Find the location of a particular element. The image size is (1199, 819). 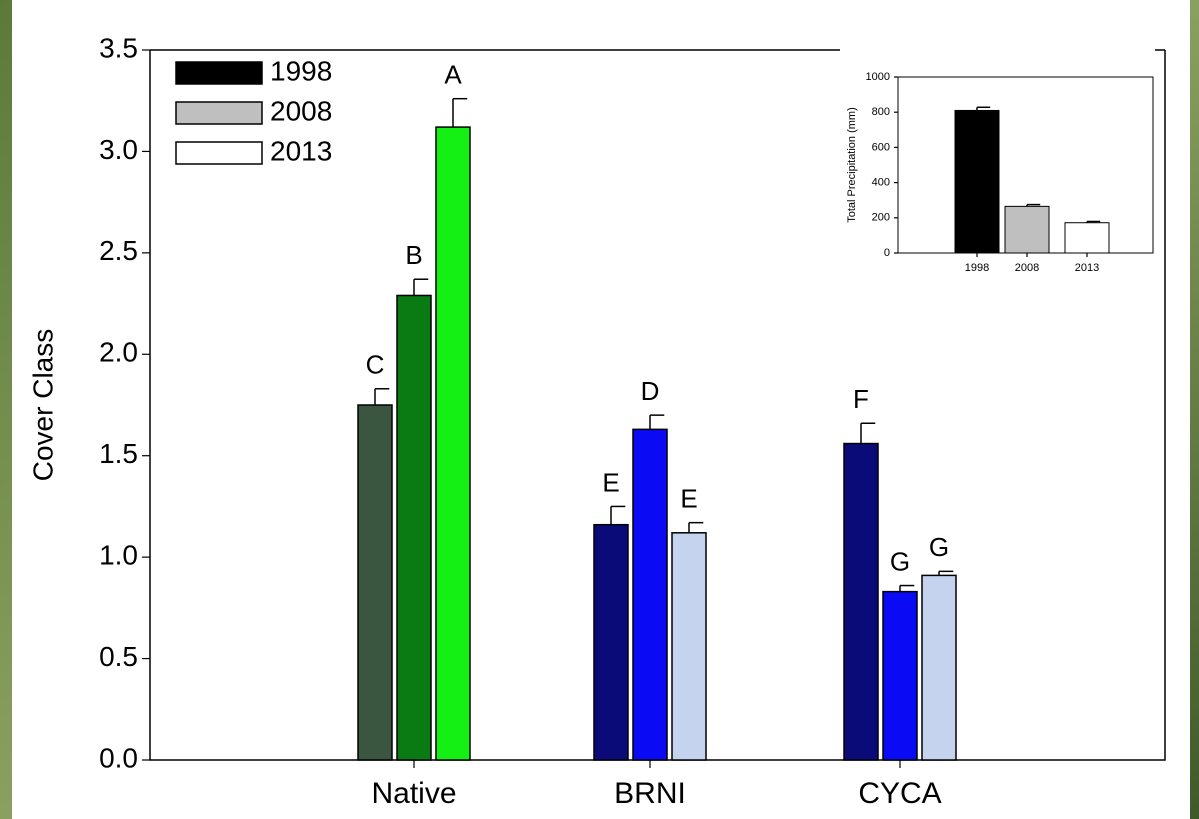

y-tick-label: 600 is located at coordinates (881, 147).